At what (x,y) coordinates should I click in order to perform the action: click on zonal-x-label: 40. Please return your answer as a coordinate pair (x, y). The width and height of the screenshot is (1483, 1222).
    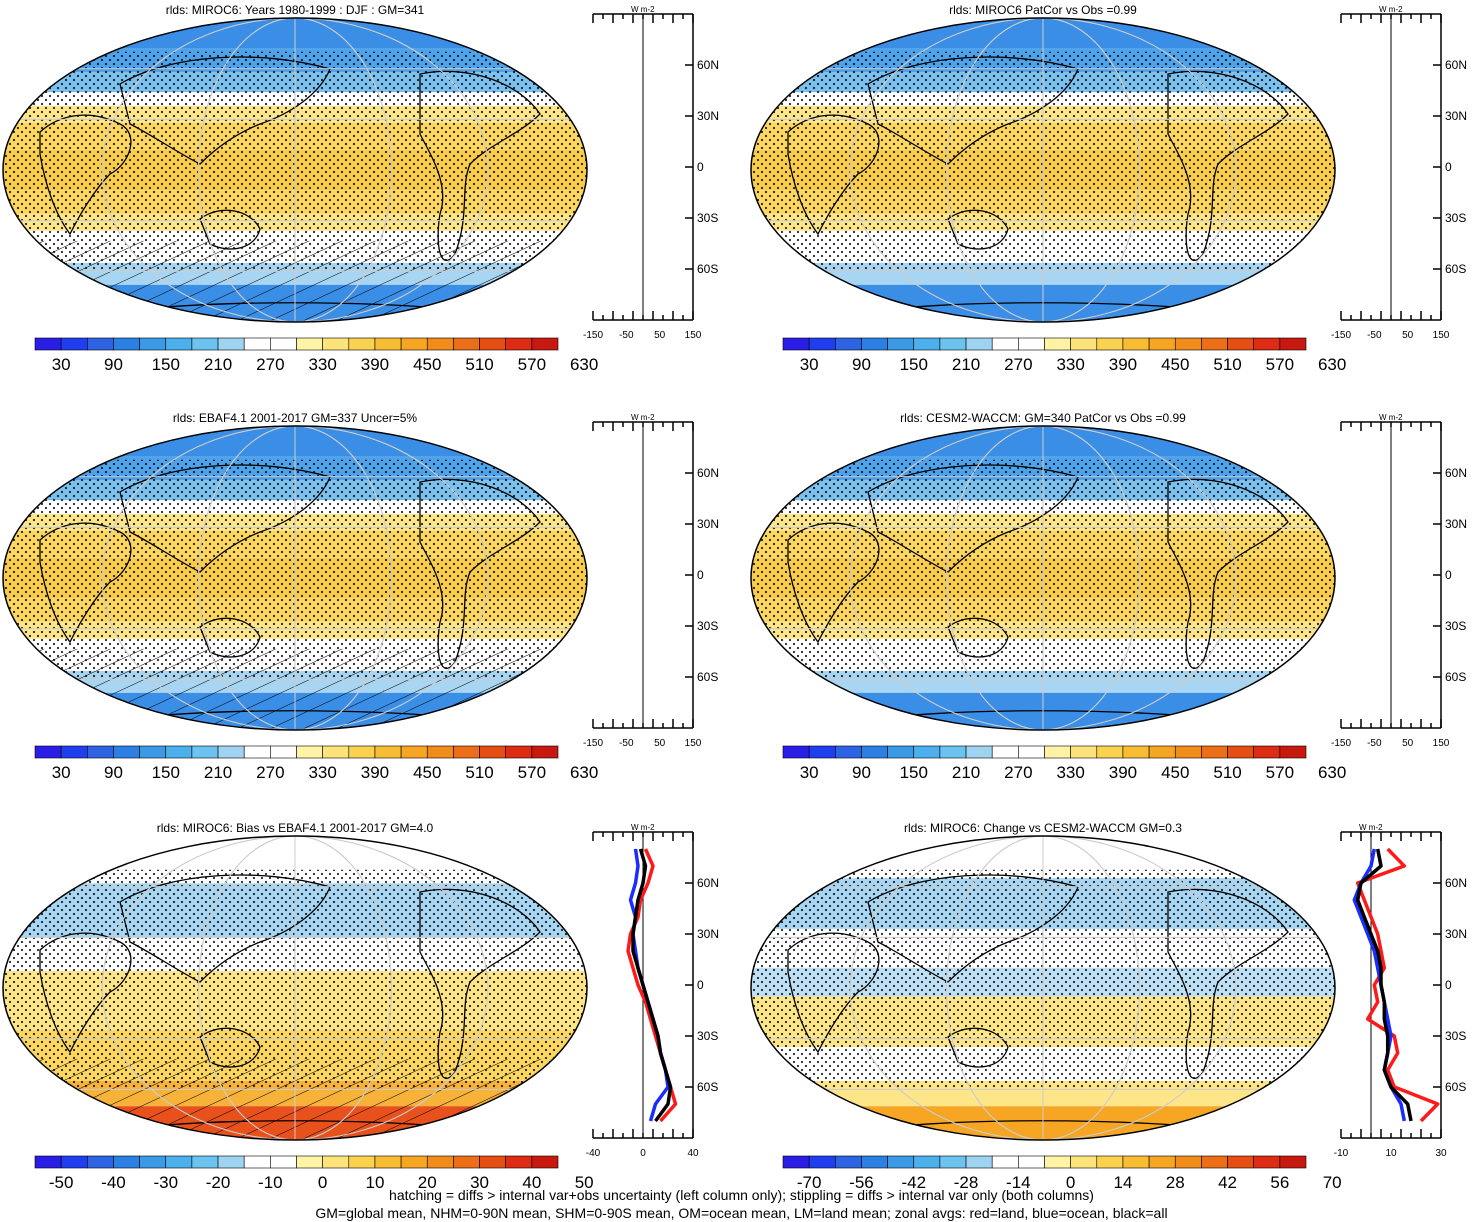
    Looking at the image, I should click on (693, 1153).